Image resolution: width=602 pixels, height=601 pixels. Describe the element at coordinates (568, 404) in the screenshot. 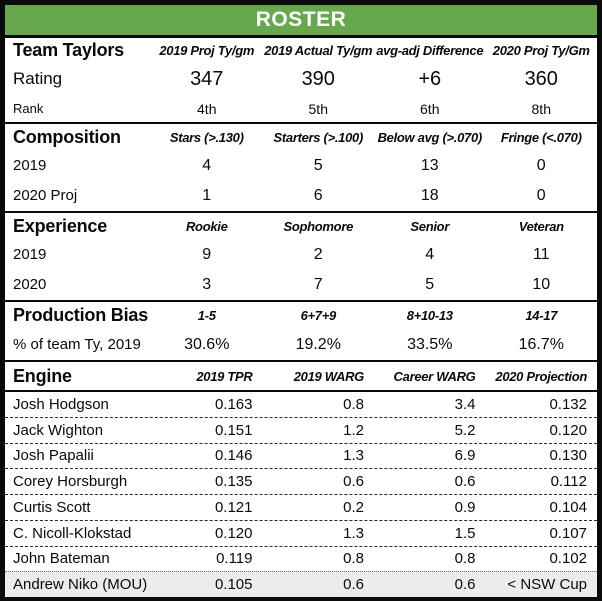

I see `cell-value: 0.132` at that location.